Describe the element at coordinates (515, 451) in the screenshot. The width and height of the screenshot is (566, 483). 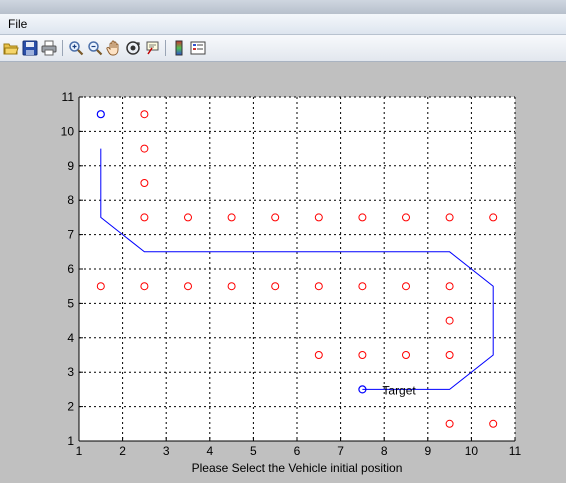
I see `x-tick-label: 11` at that location.